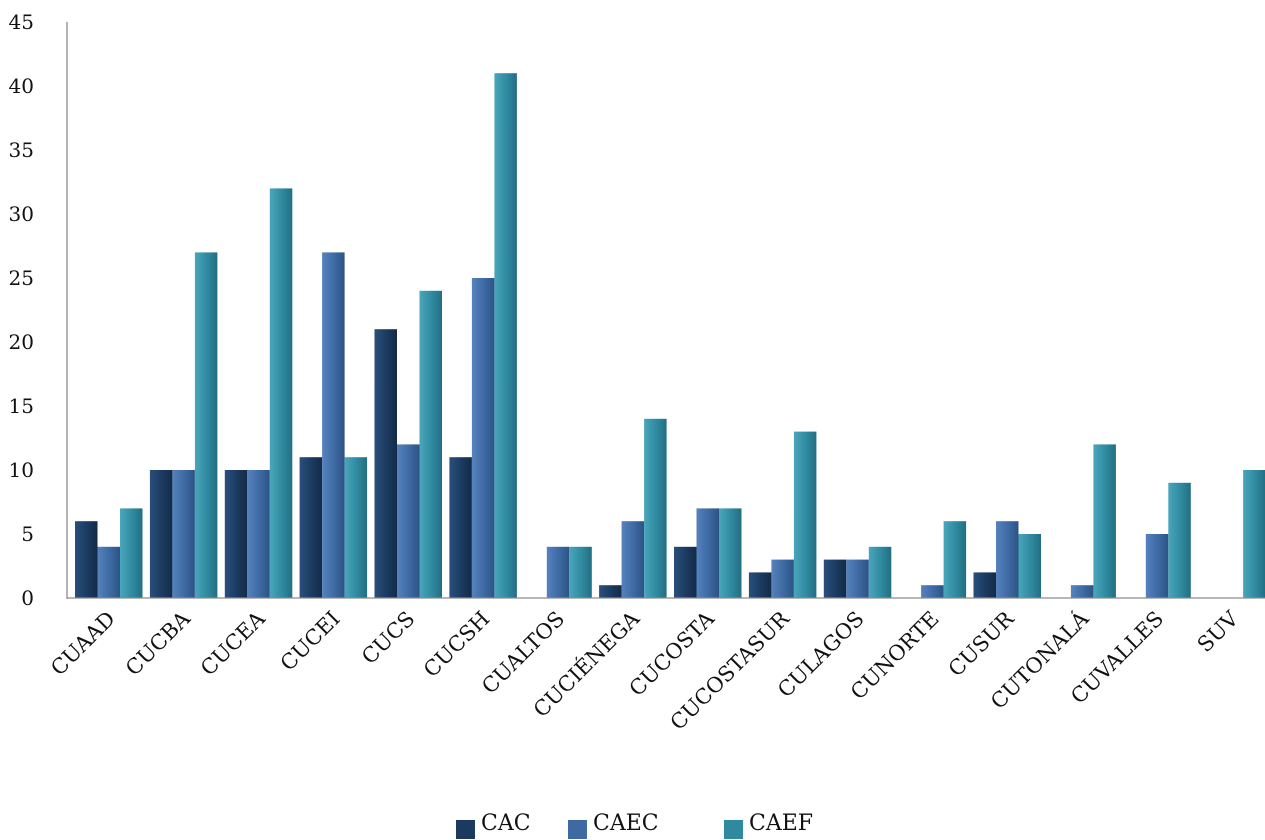  What do you see at coordinates (835, 578) in the screenshot?
I see `bar-cac-culagos` at bounding box center [835, 578].